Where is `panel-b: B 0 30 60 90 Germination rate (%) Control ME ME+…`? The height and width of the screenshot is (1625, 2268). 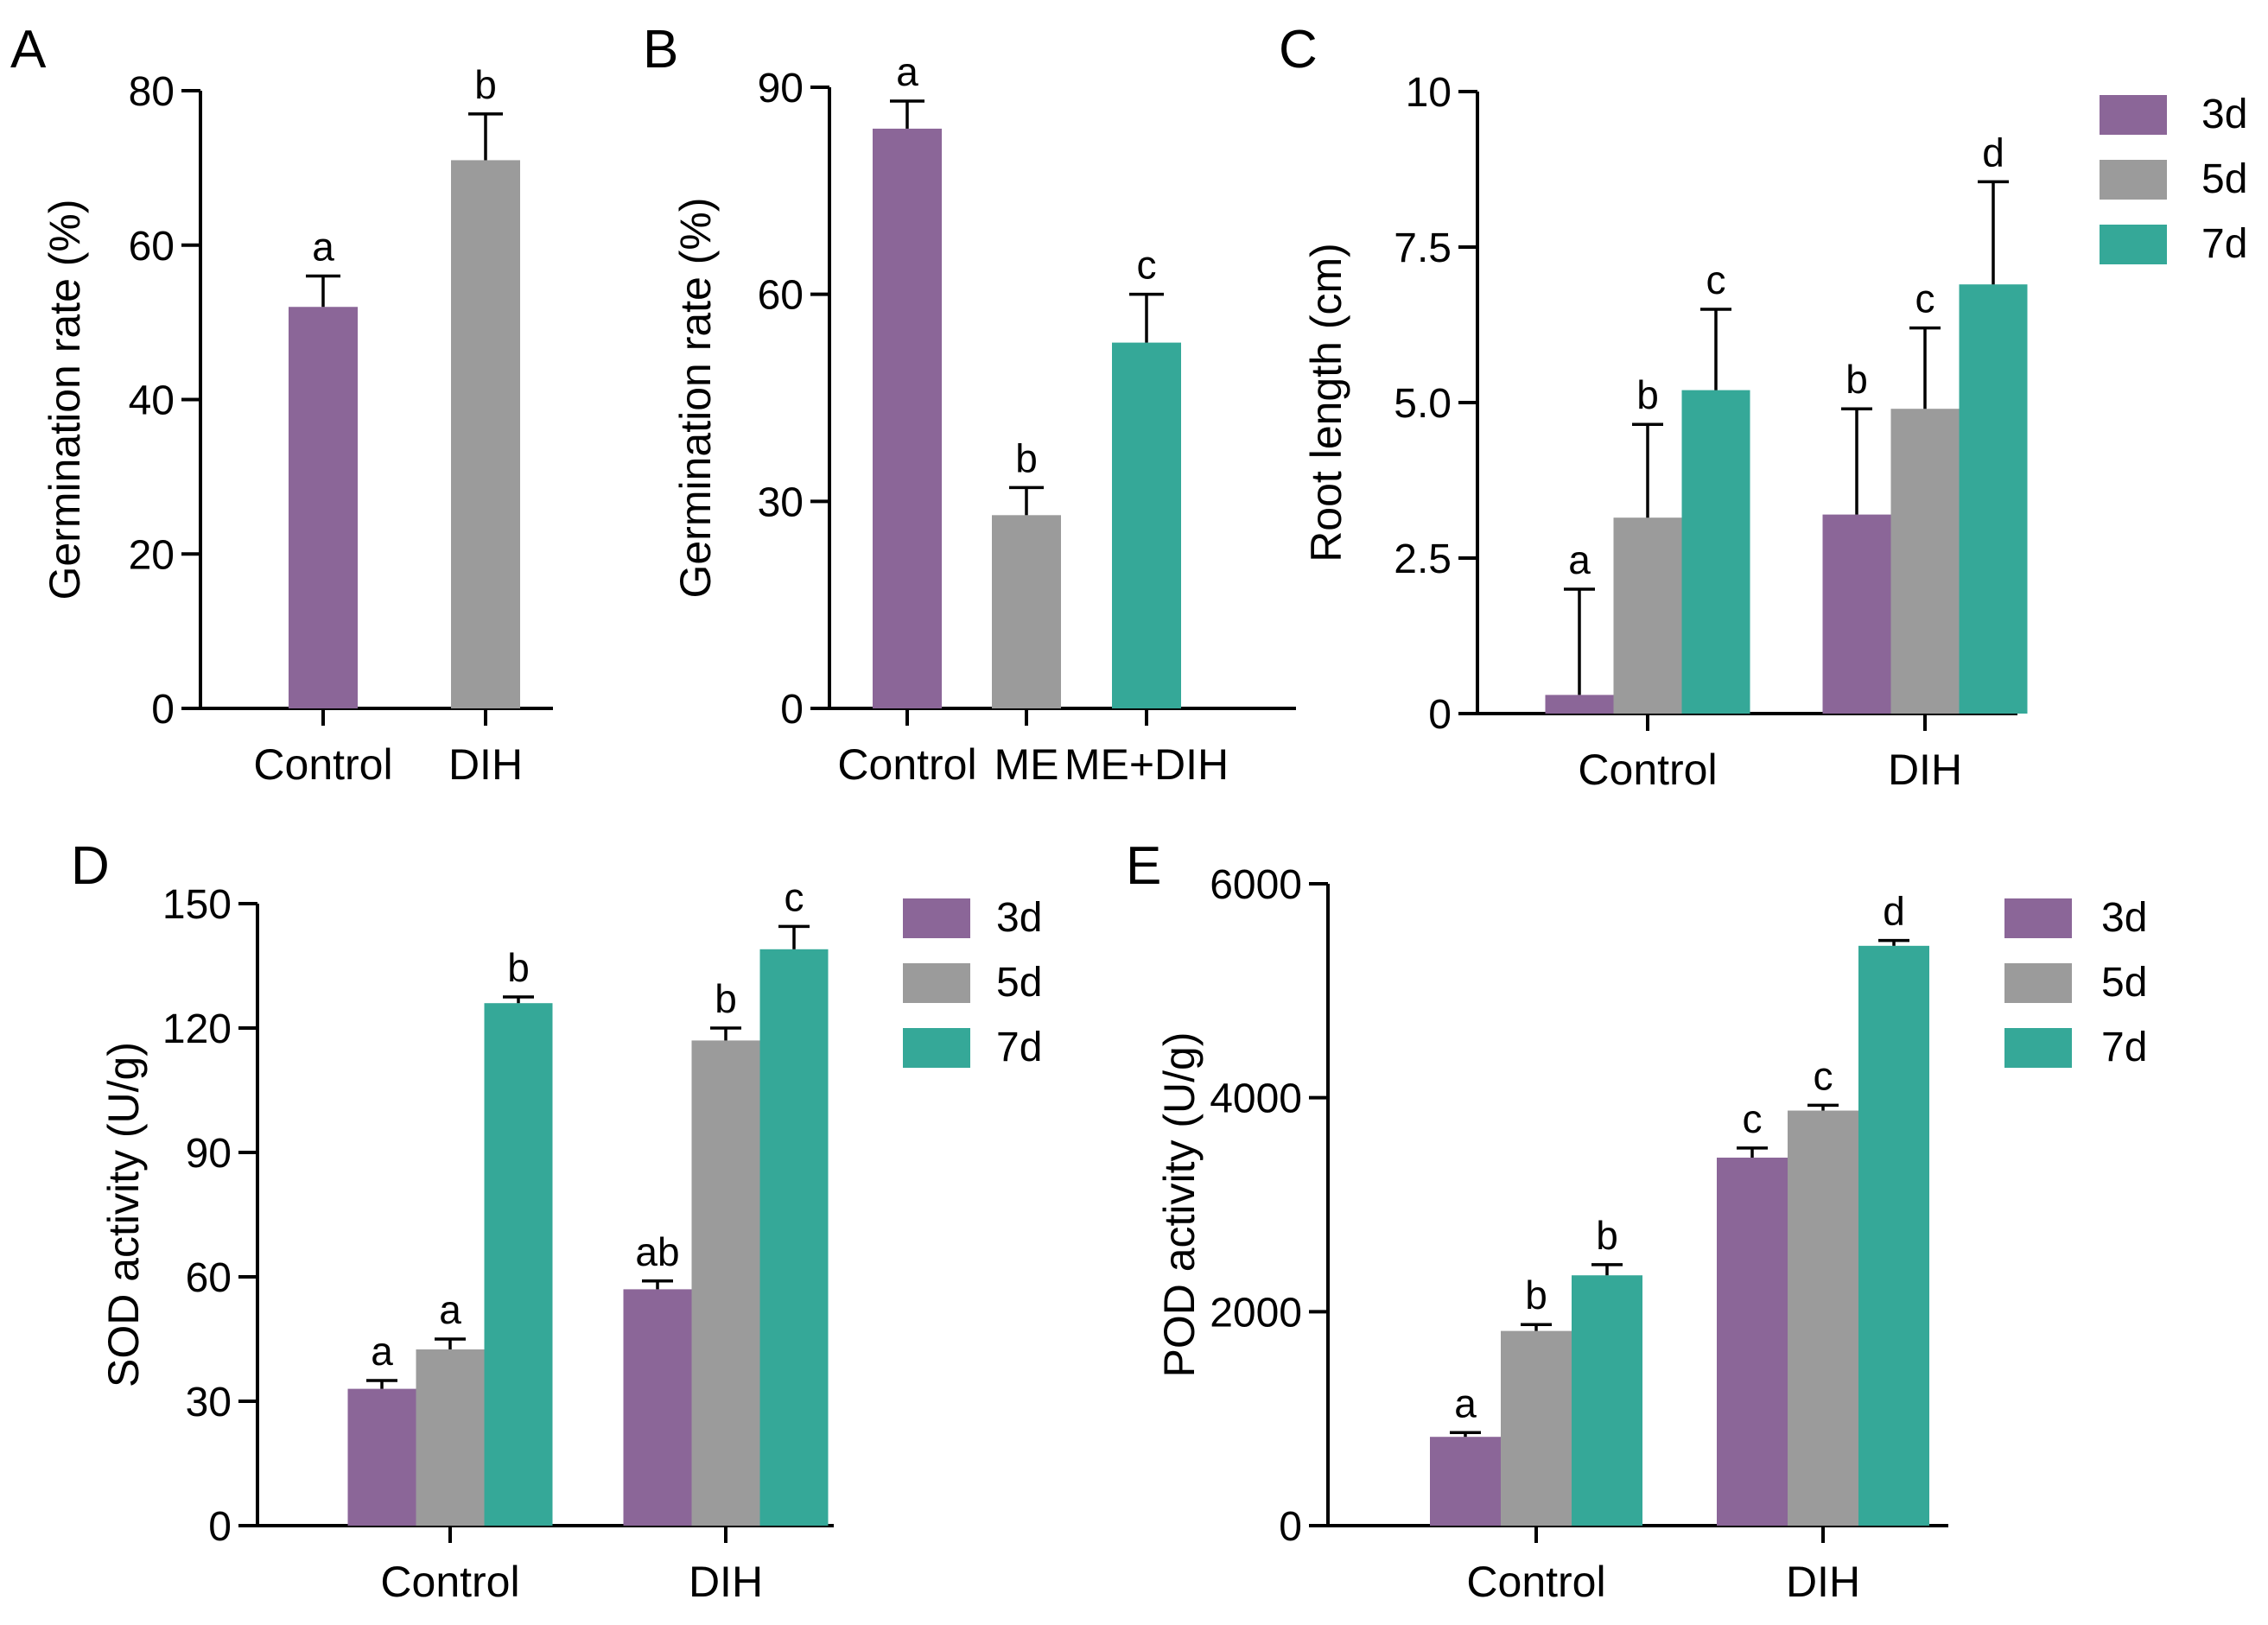 panel-b: B 0 30 60 90 Germination rate (%) Control ME ME+… is located at coordinates (969, 405).